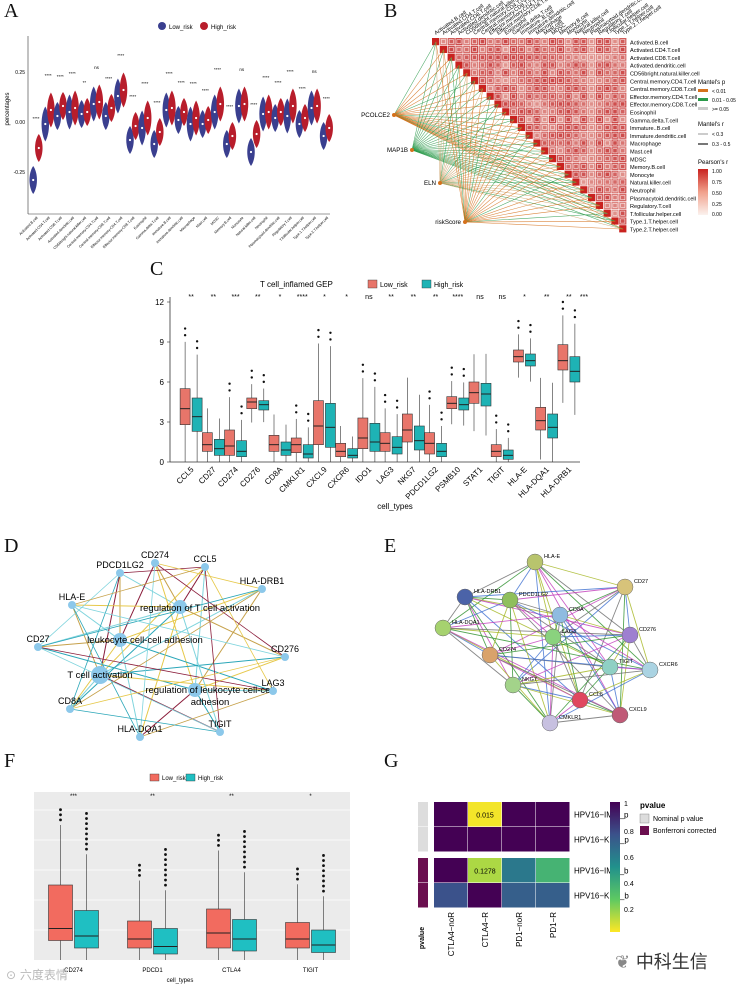 The height and width of the screenshot is (991, 738). What do you see at coordinates (152, 971) in the screenshot?
I see `panel-f-xtick: PDCD1` at bounding box center [152, 971].